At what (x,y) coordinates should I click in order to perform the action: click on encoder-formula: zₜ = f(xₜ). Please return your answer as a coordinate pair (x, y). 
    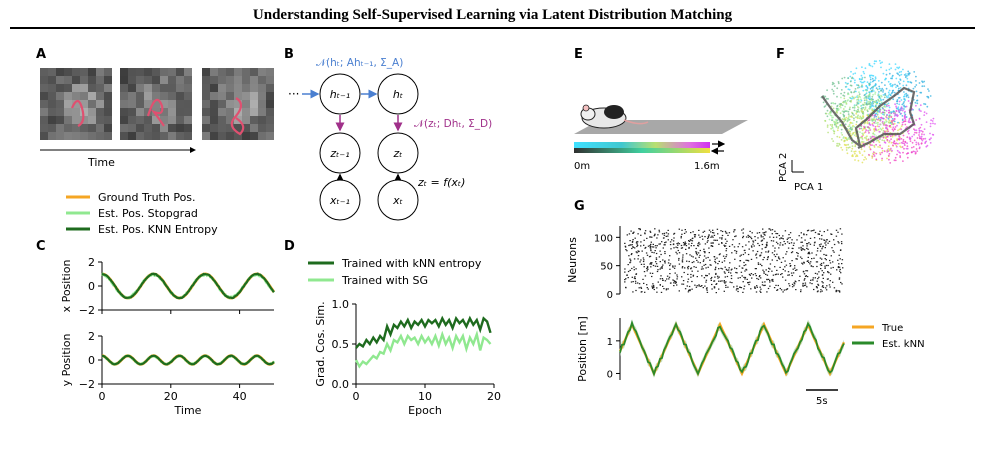
    Looking at the image, I should click on (441, 182).